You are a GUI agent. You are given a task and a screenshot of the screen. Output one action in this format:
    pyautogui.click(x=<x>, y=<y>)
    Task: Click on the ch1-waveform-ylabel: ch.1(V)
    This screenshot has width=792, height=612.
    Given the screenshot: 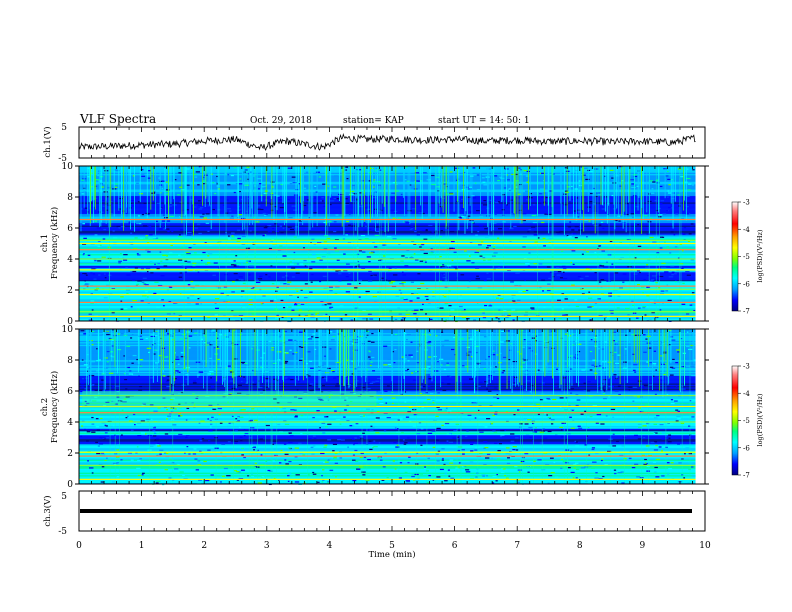 What is the action you would take?
    pyautogui.click(x=47, y=141)
    